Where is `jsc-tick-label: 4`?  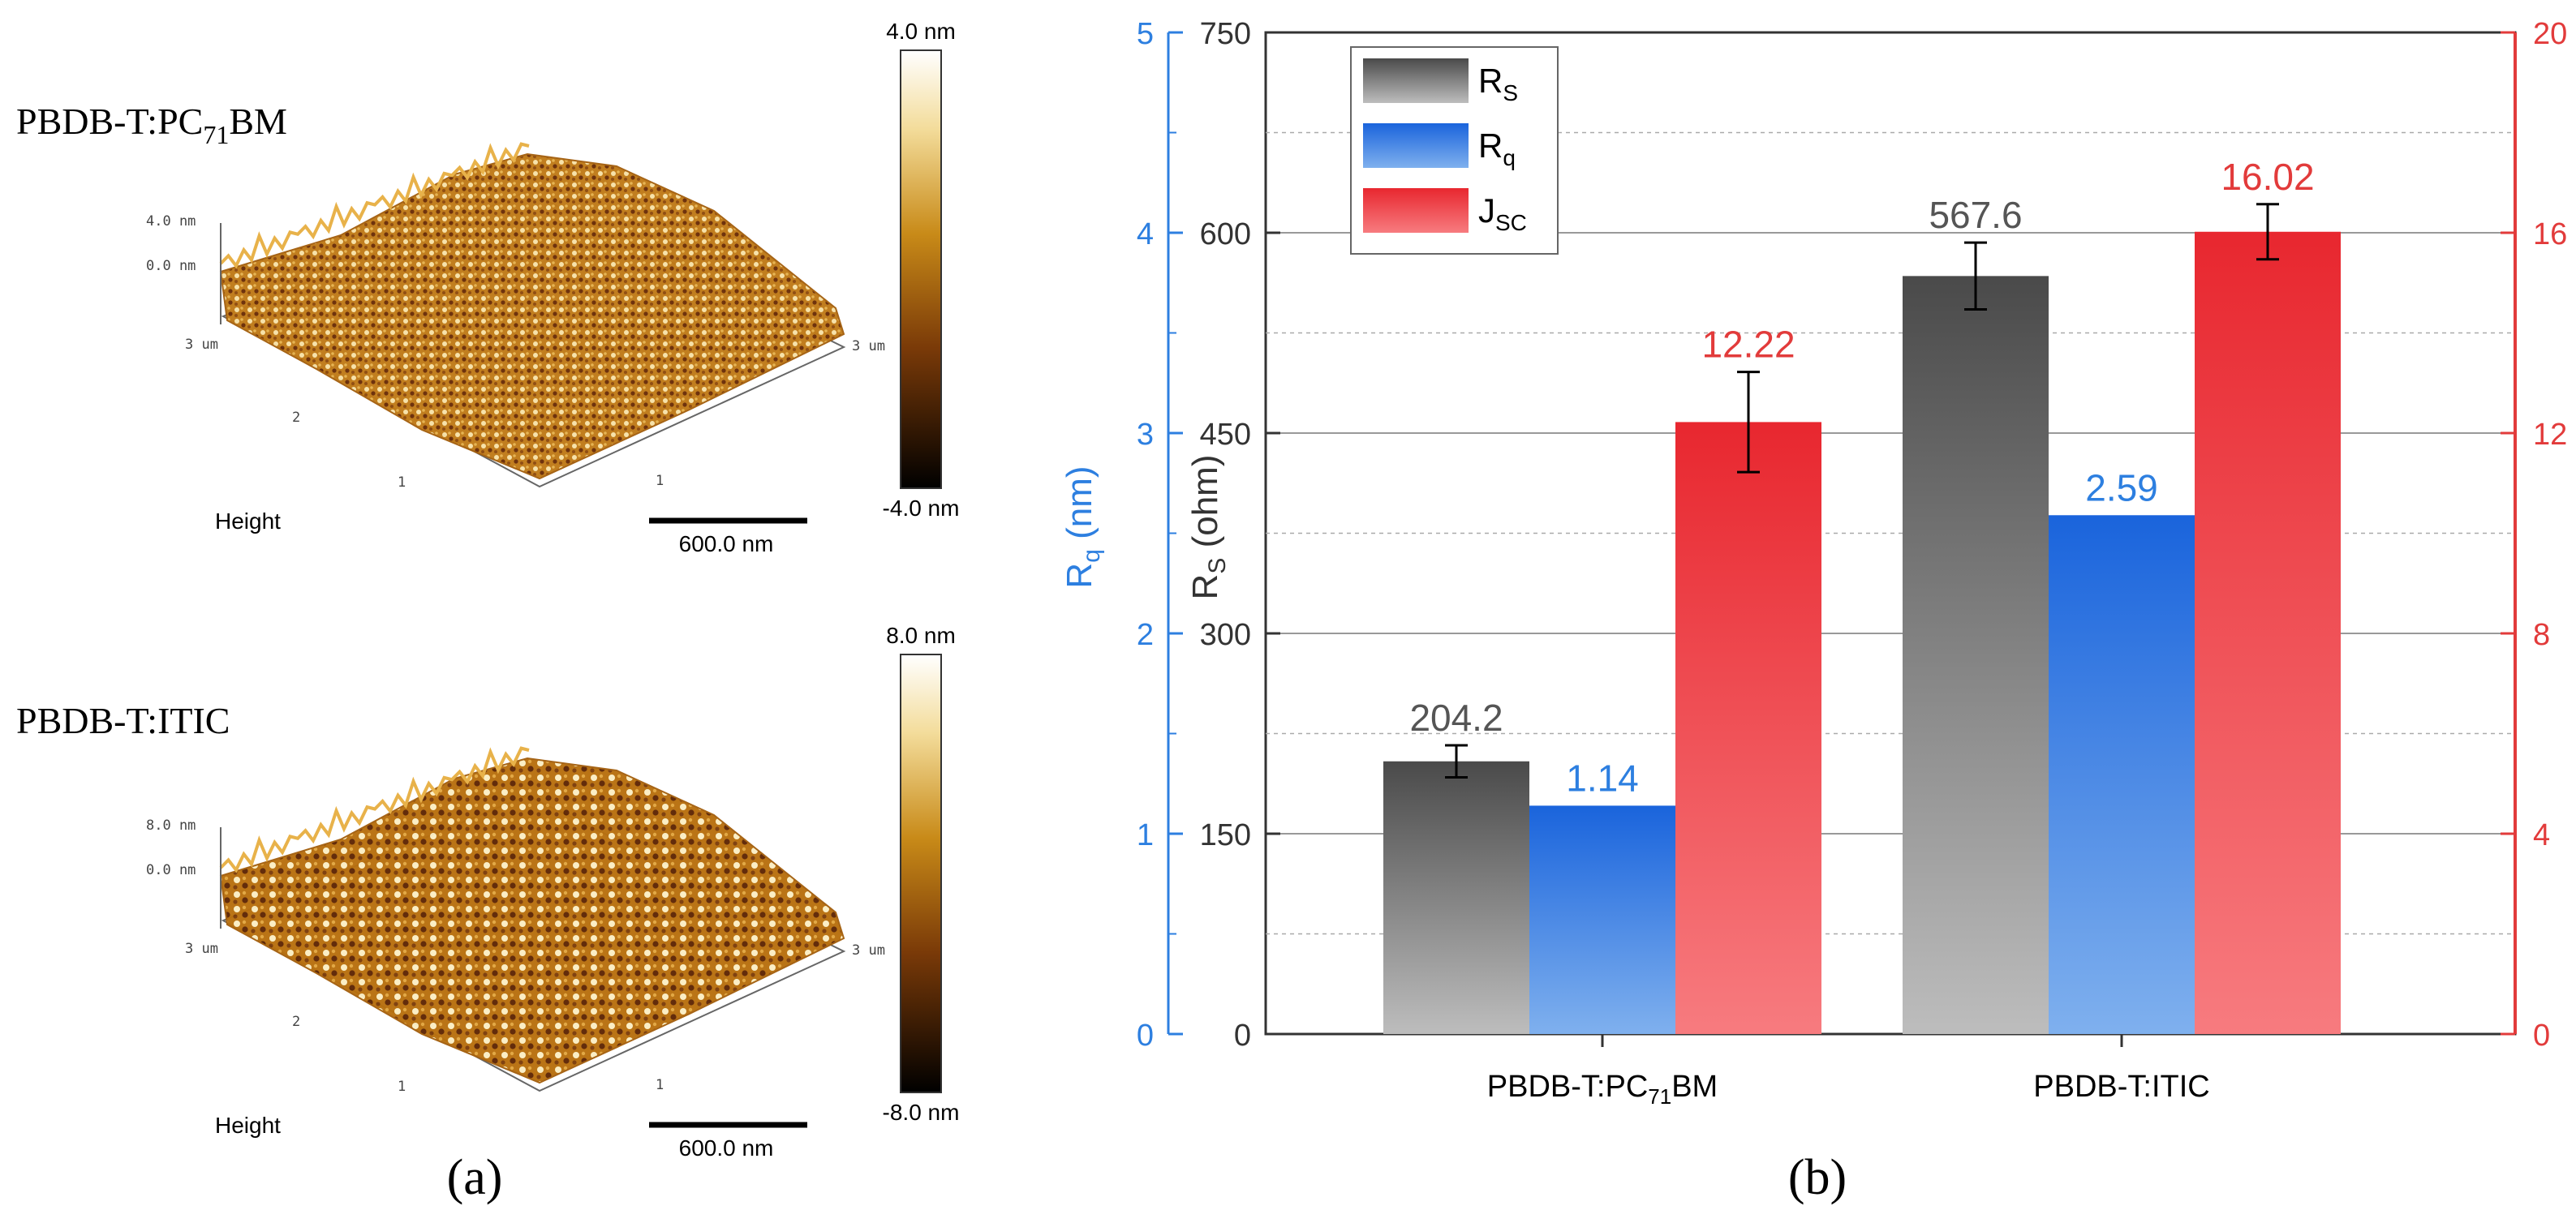
jsc-tick-label: 4 is located at coordinates (2541, 835).